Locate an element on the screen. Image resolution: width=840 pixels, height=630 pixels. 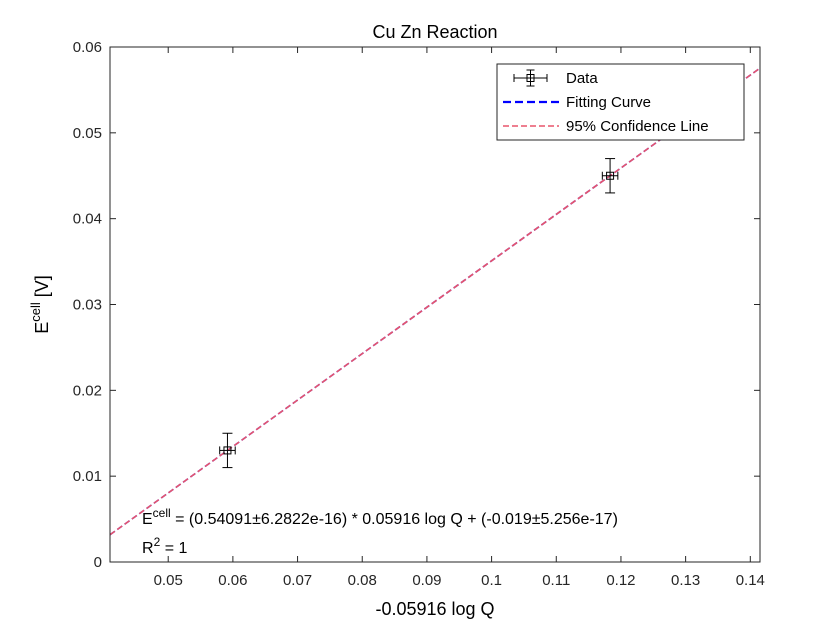
legend-entry: Fitting Curve is located at coordinates (577, 102).